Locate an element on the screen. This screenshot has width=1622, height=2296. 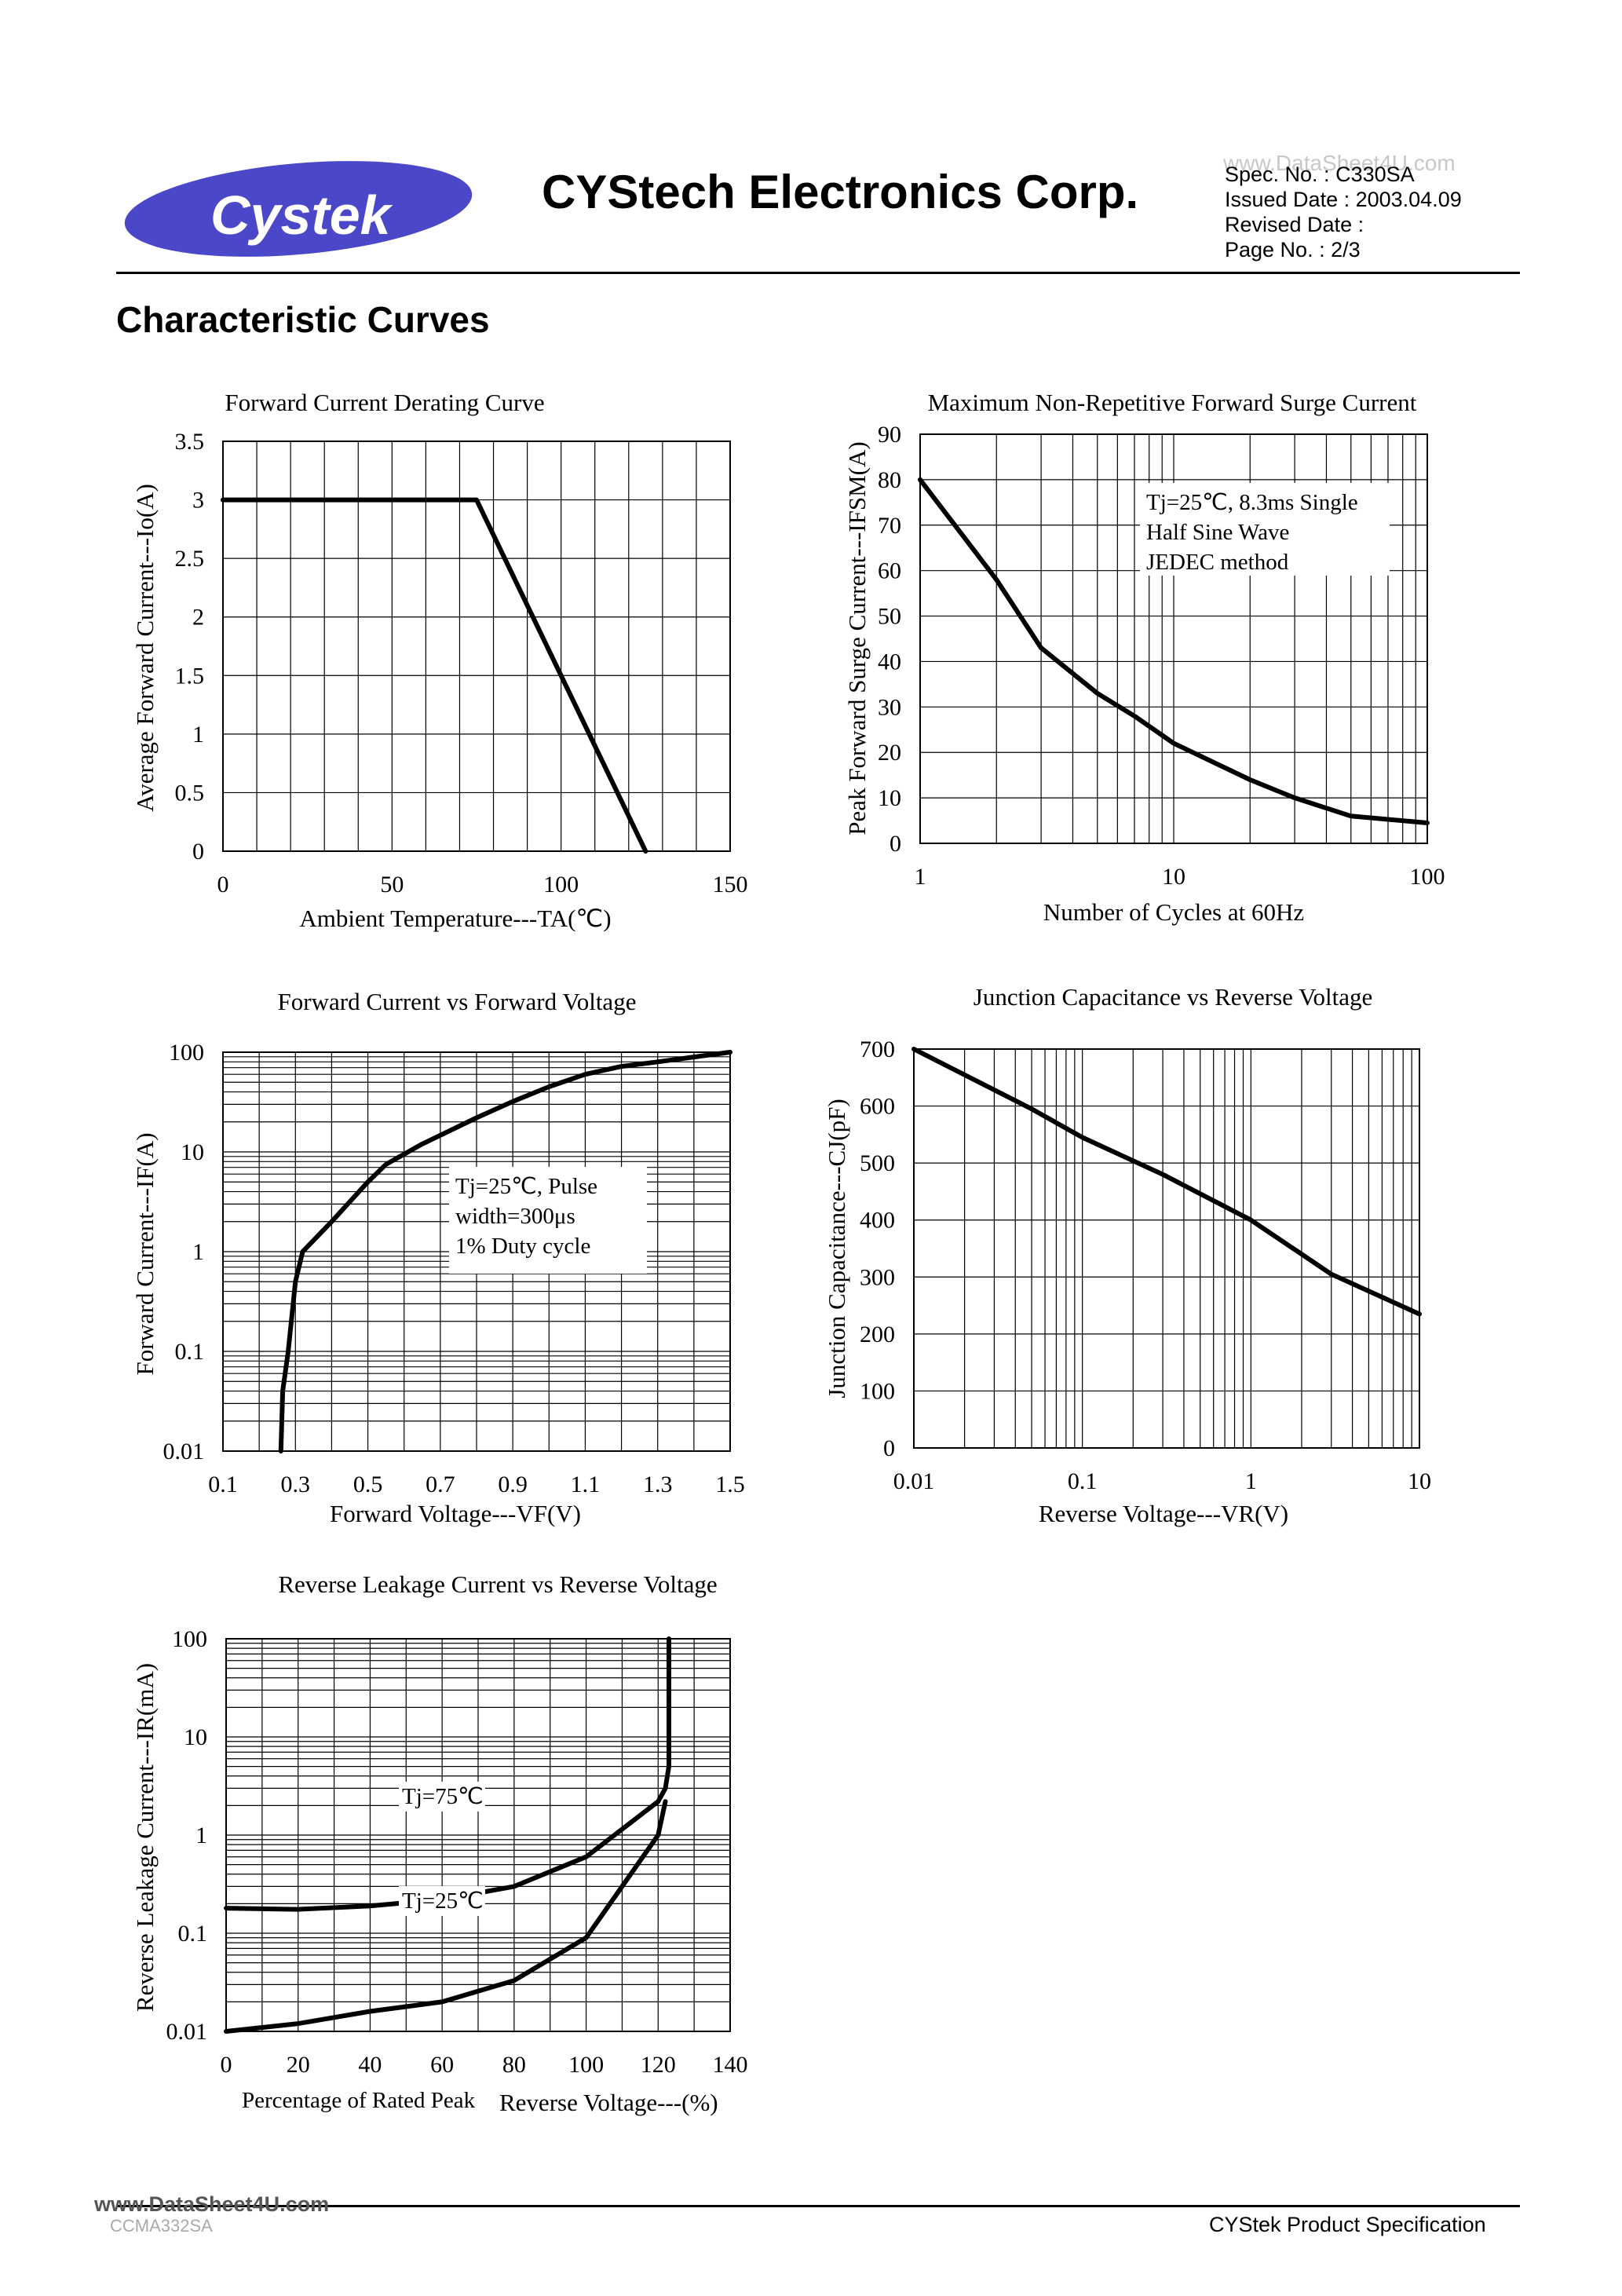
if_vf-annotation-line: Tj=25℃, Pulse is located at coordinates (526, 1187).